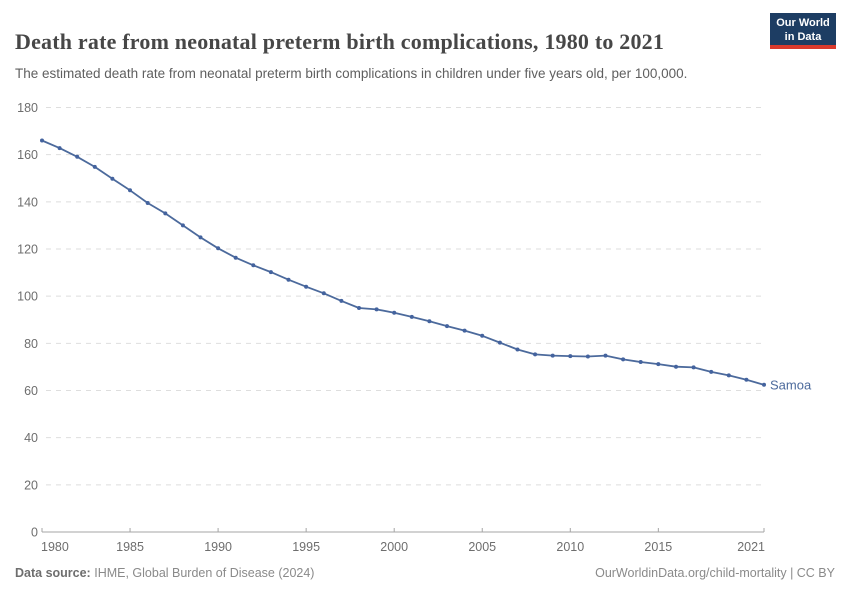 The image size is (850, 600). Describe the element at coordinates (803, 37) in the screenshot. I see `owid-logo-line2: in Data` at that location.